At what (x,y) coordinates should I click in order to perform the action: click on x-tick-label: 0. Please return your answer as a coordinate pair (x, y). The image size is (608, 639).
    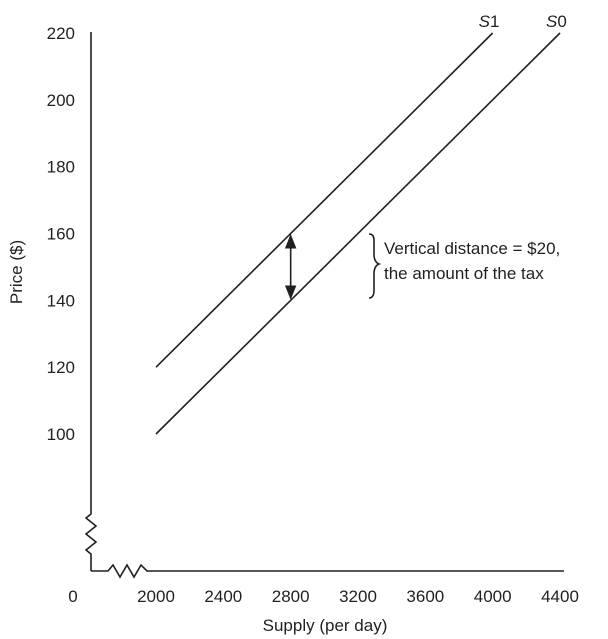
    Looking at the image, I should click on (72, 596).